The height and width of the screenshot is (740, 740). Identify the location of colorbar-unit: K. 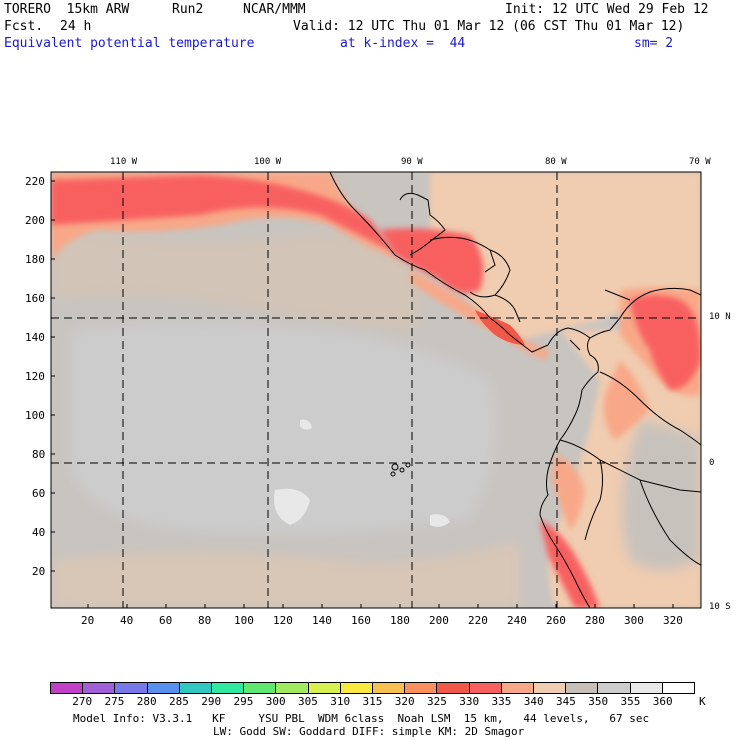
(702, 701).